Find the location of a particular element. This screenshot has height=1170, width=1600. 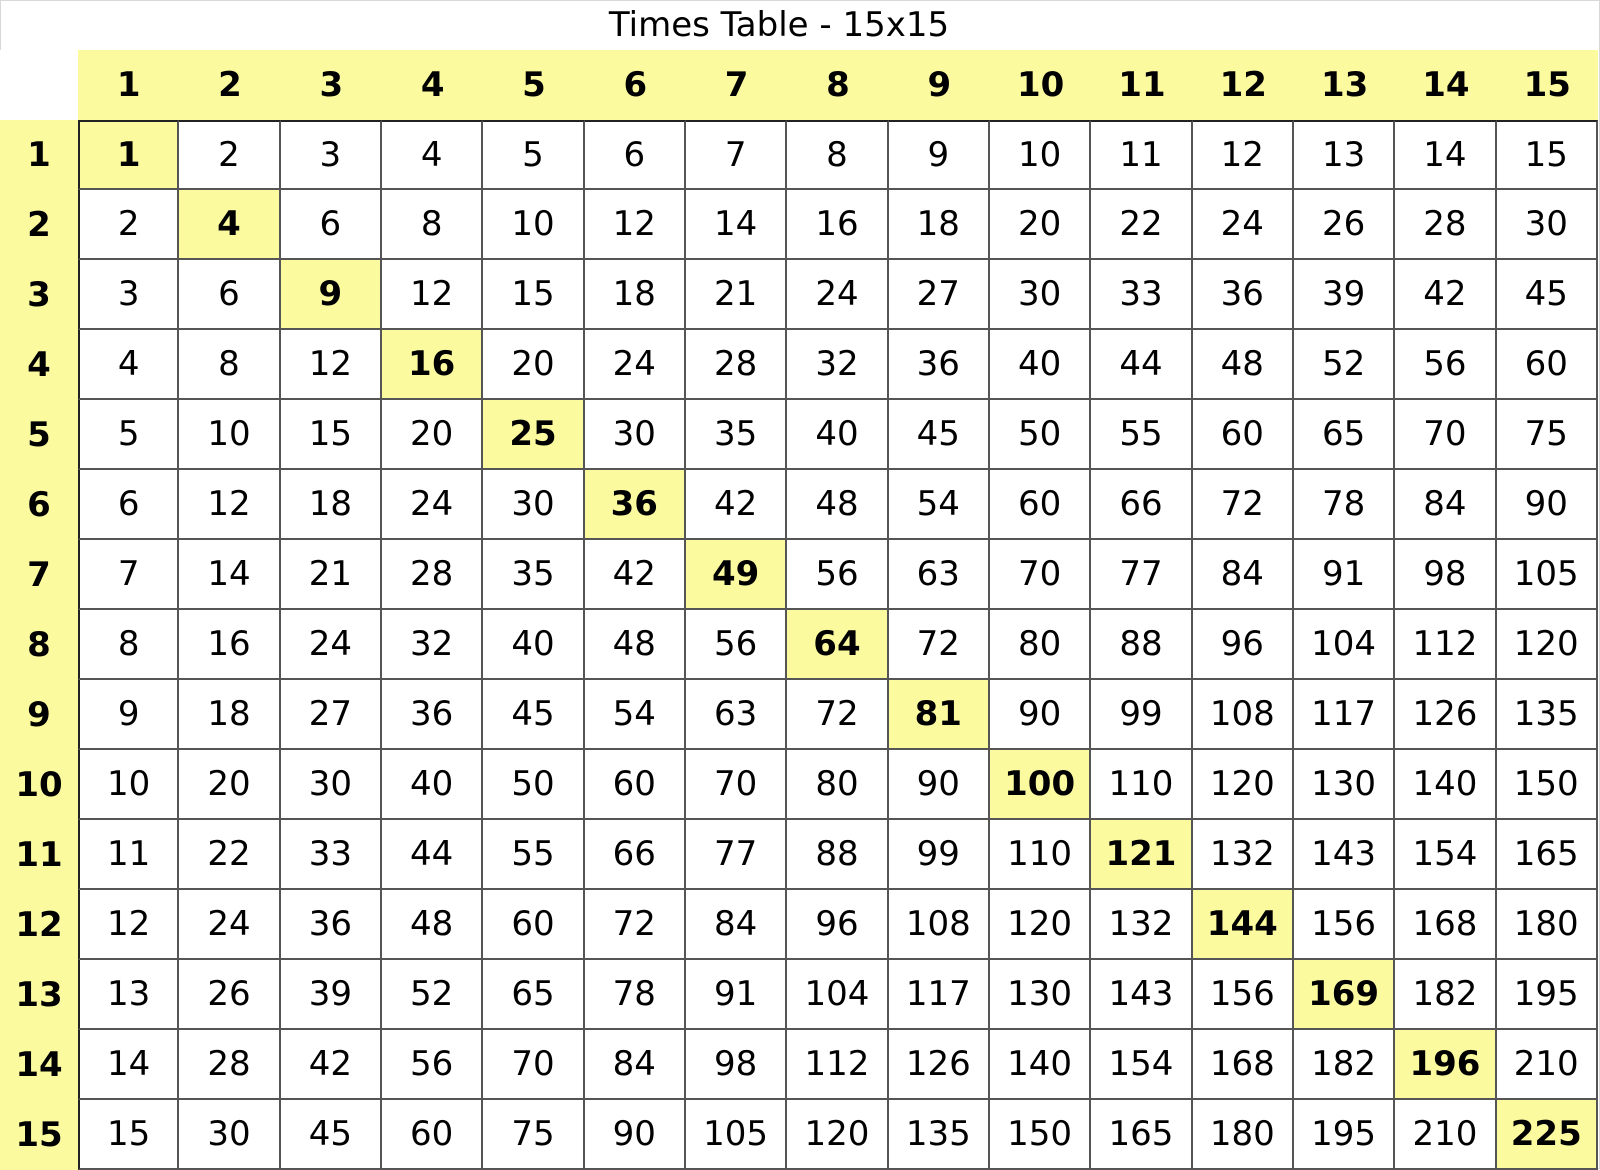

table-corner is located at coordinates (39, 85).